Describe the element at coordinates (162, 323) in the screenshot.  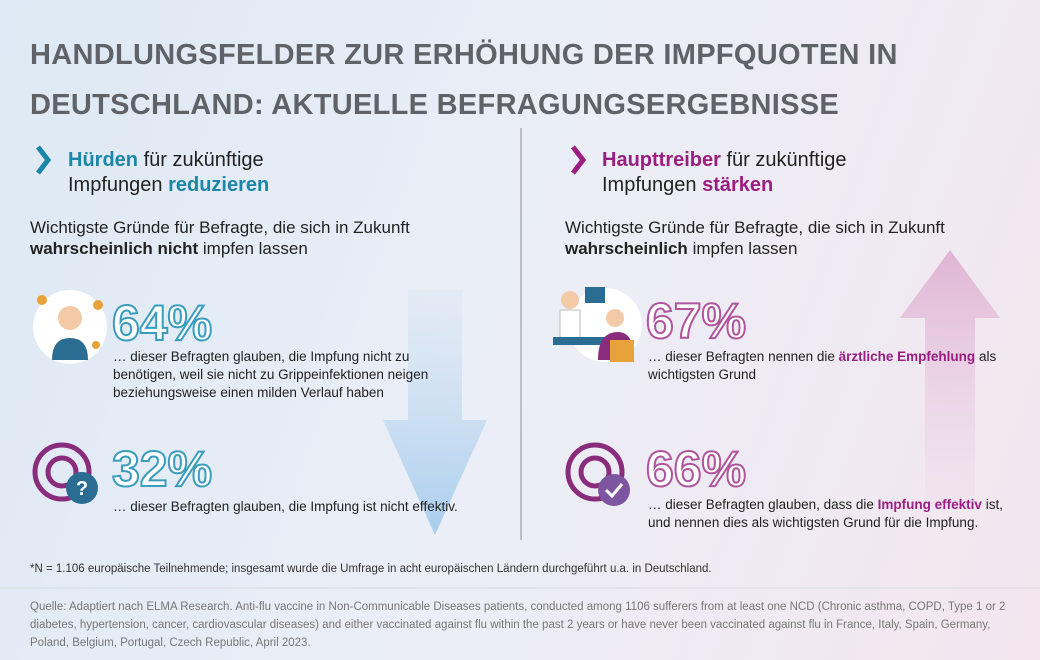
I see `percent: 64%` at that location.